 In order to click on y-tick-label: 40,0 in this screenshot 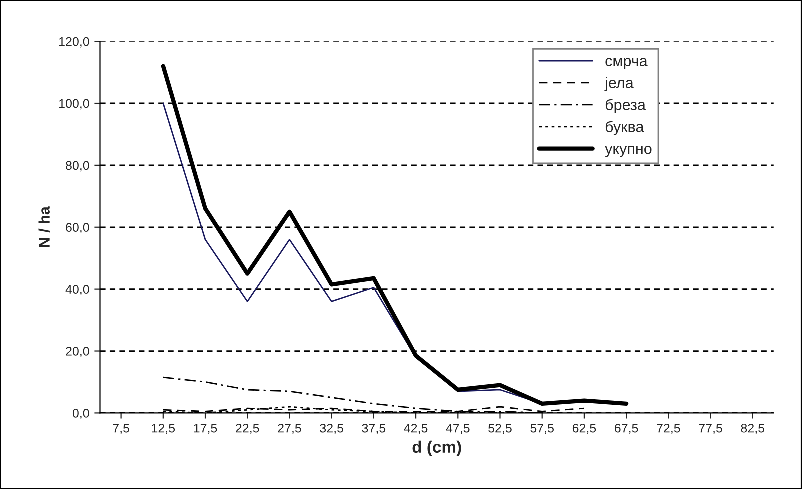, I will do `click(78, 290)`.